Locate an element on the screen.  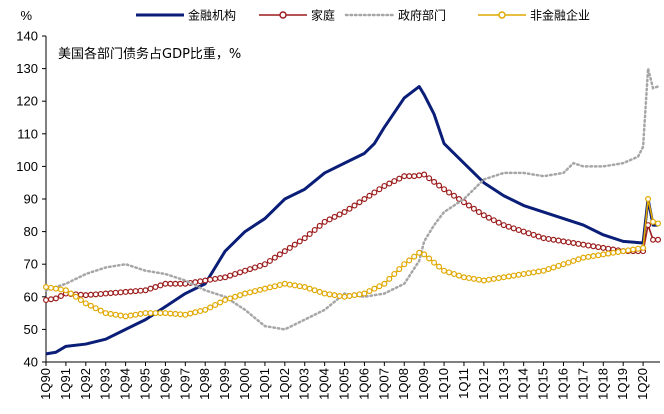
y-tick-label: 110 is located at coordinates (27, 133).